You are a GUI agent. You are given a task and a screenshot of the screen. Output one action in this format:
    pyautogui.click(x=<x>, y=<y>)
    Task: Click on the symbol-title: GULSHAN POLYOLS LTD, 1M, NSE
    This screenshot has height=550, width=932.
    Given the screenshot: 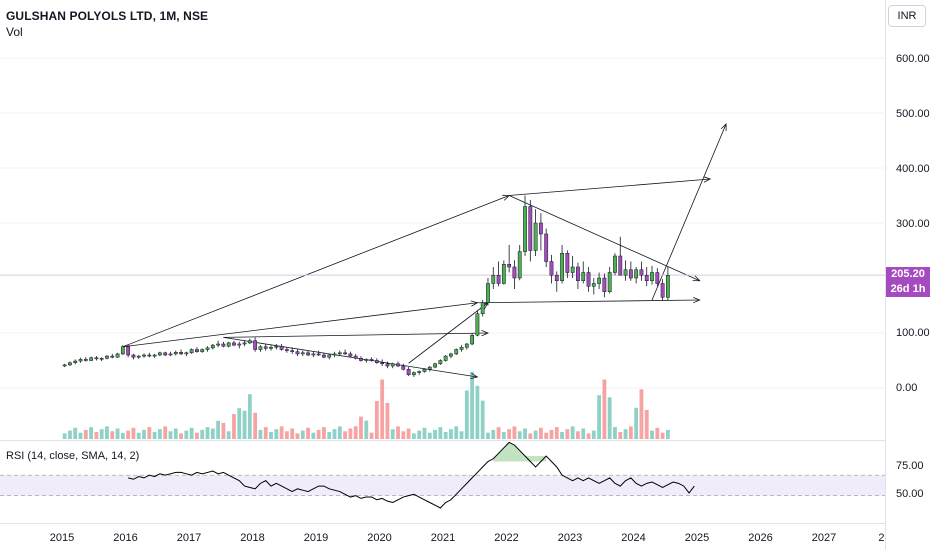 What is the action you would take?
    pyautogui.click(x=107, y=16)
    